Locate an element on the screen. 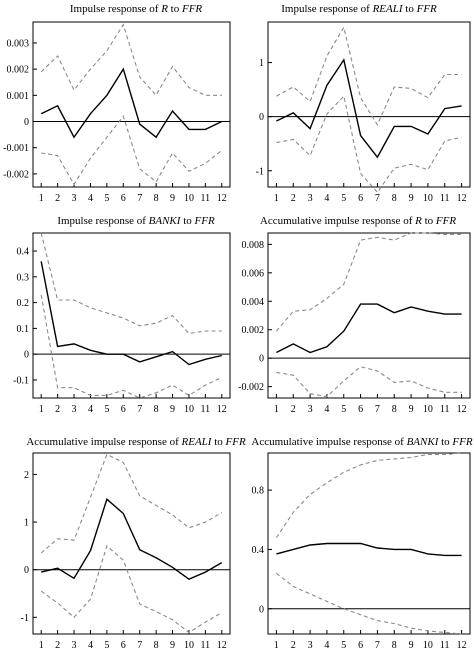 This screenshot has width=474, height=650. y-tick-label: -0.002 is located at coordinates (16, 174).